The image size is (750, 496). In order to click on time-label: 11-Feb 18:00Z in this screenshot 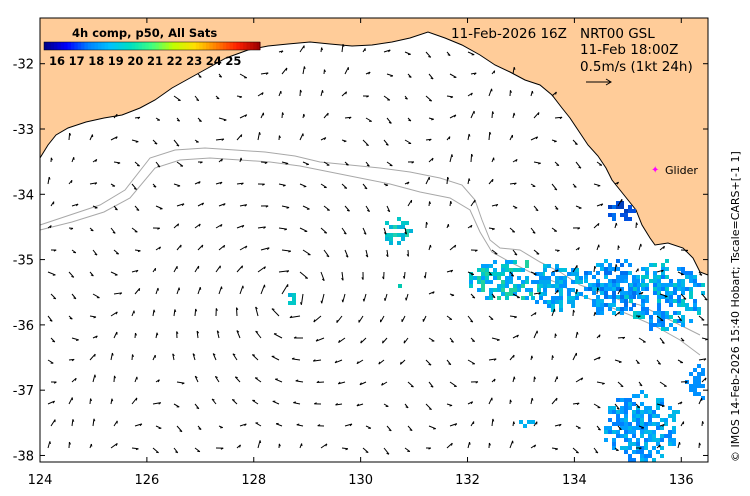, I will do `click(629, 50)`.